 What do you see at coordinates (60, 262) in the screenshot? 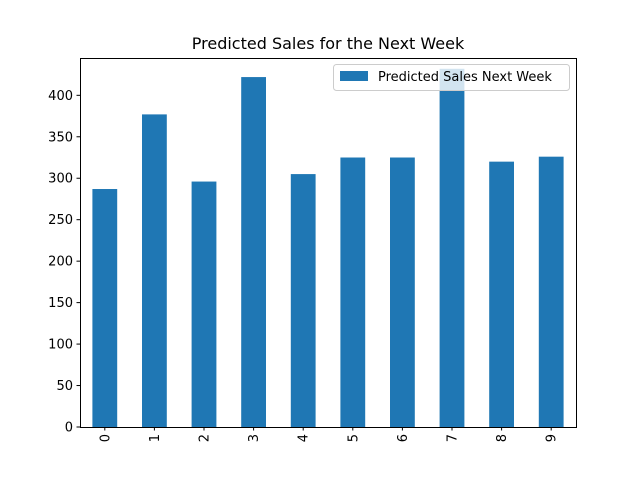
I see `y-tick-label: 200` at bounding box center [60, 262].